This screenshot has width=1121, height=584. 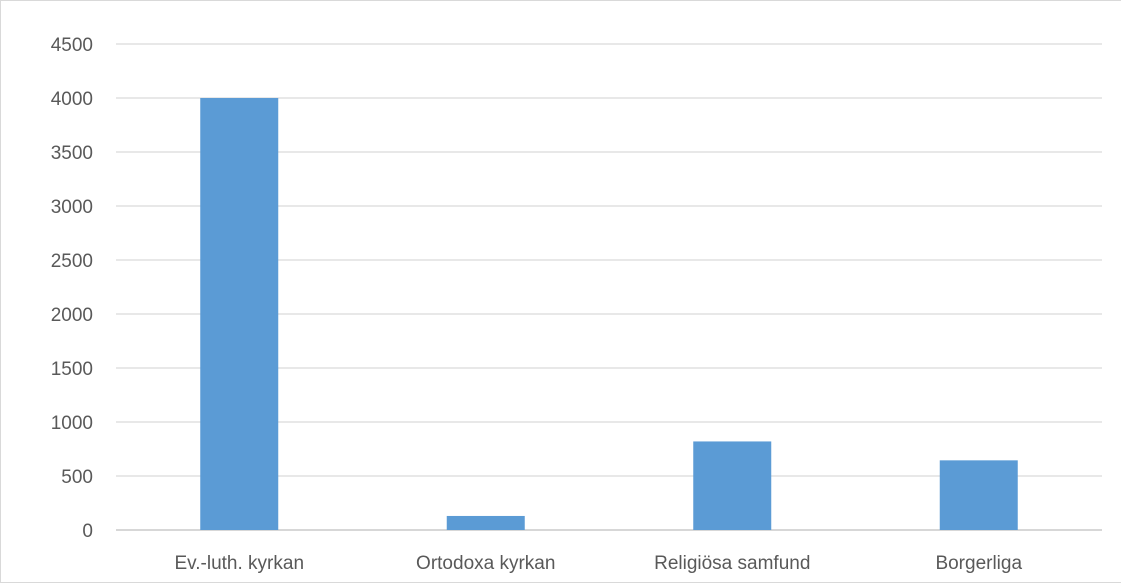 What do you see at coordinates (72, 45) in the screenshot?
I see `y-tick-label: 4500` at bounding box center [72, 45].